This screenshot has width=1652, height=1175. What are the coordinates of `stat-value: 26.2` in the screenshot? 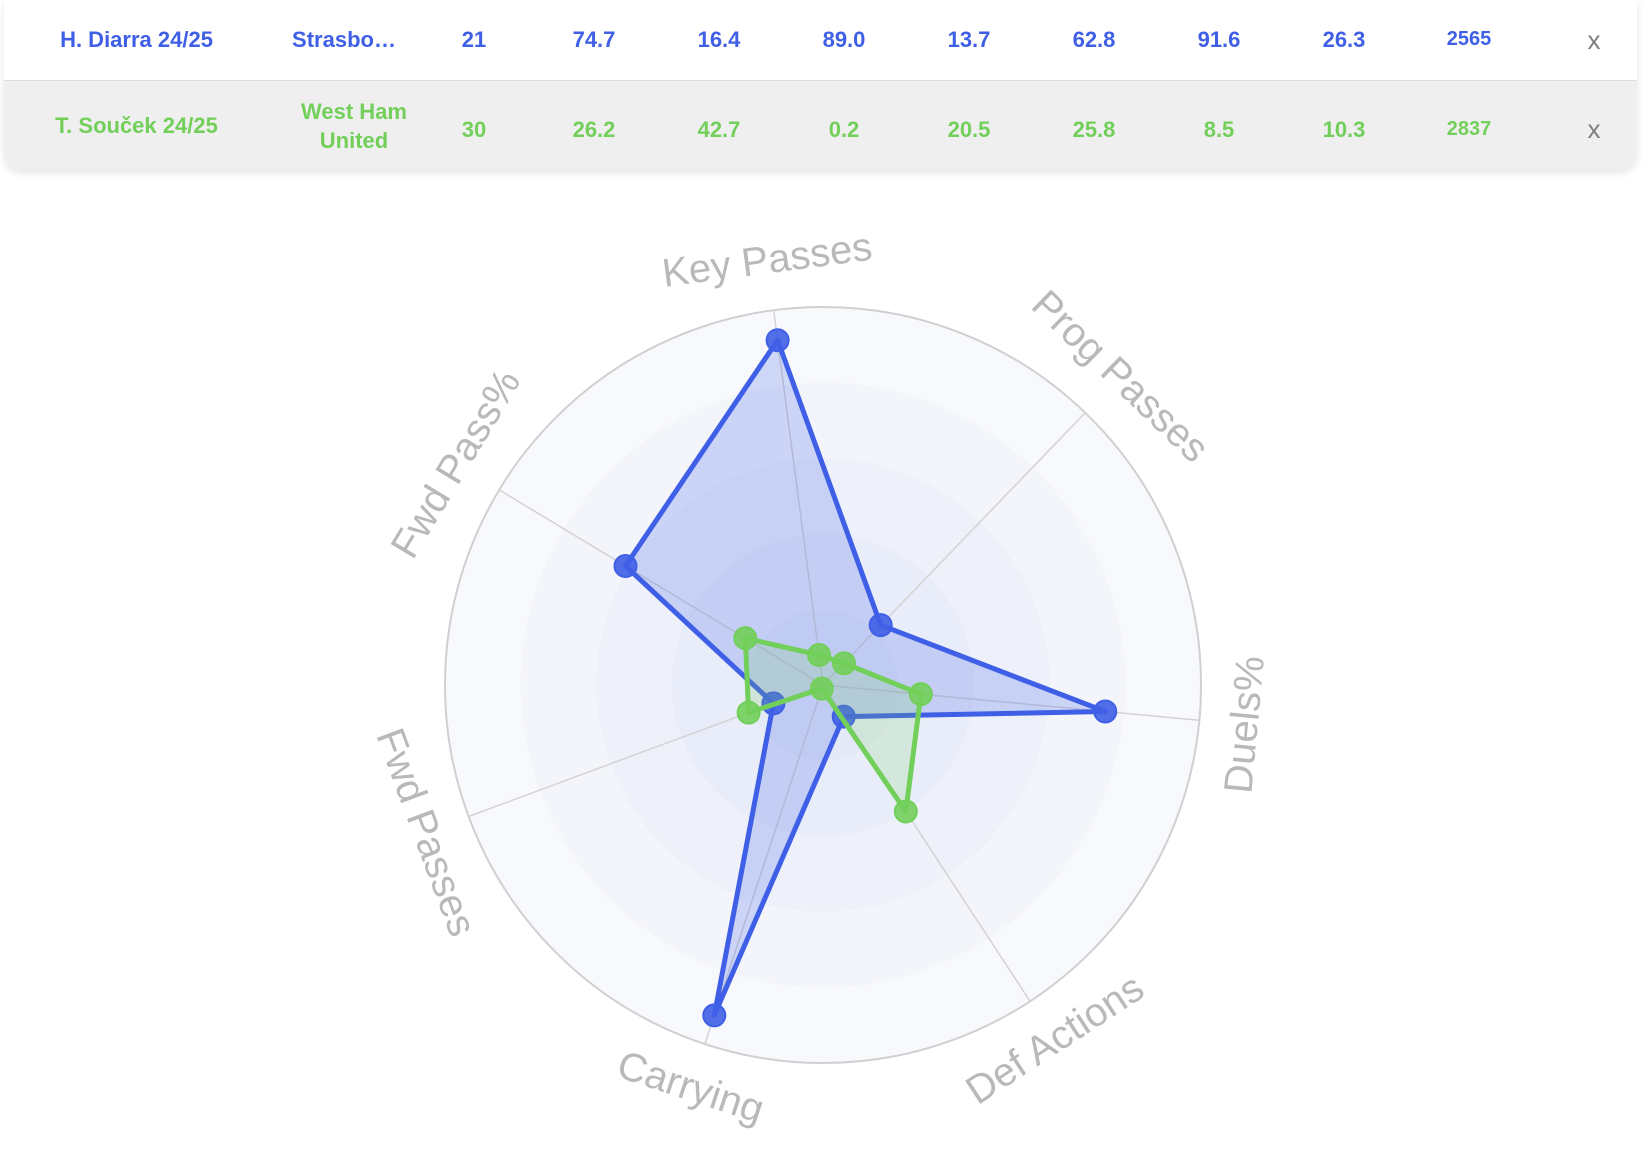 It's located at (594, 129).